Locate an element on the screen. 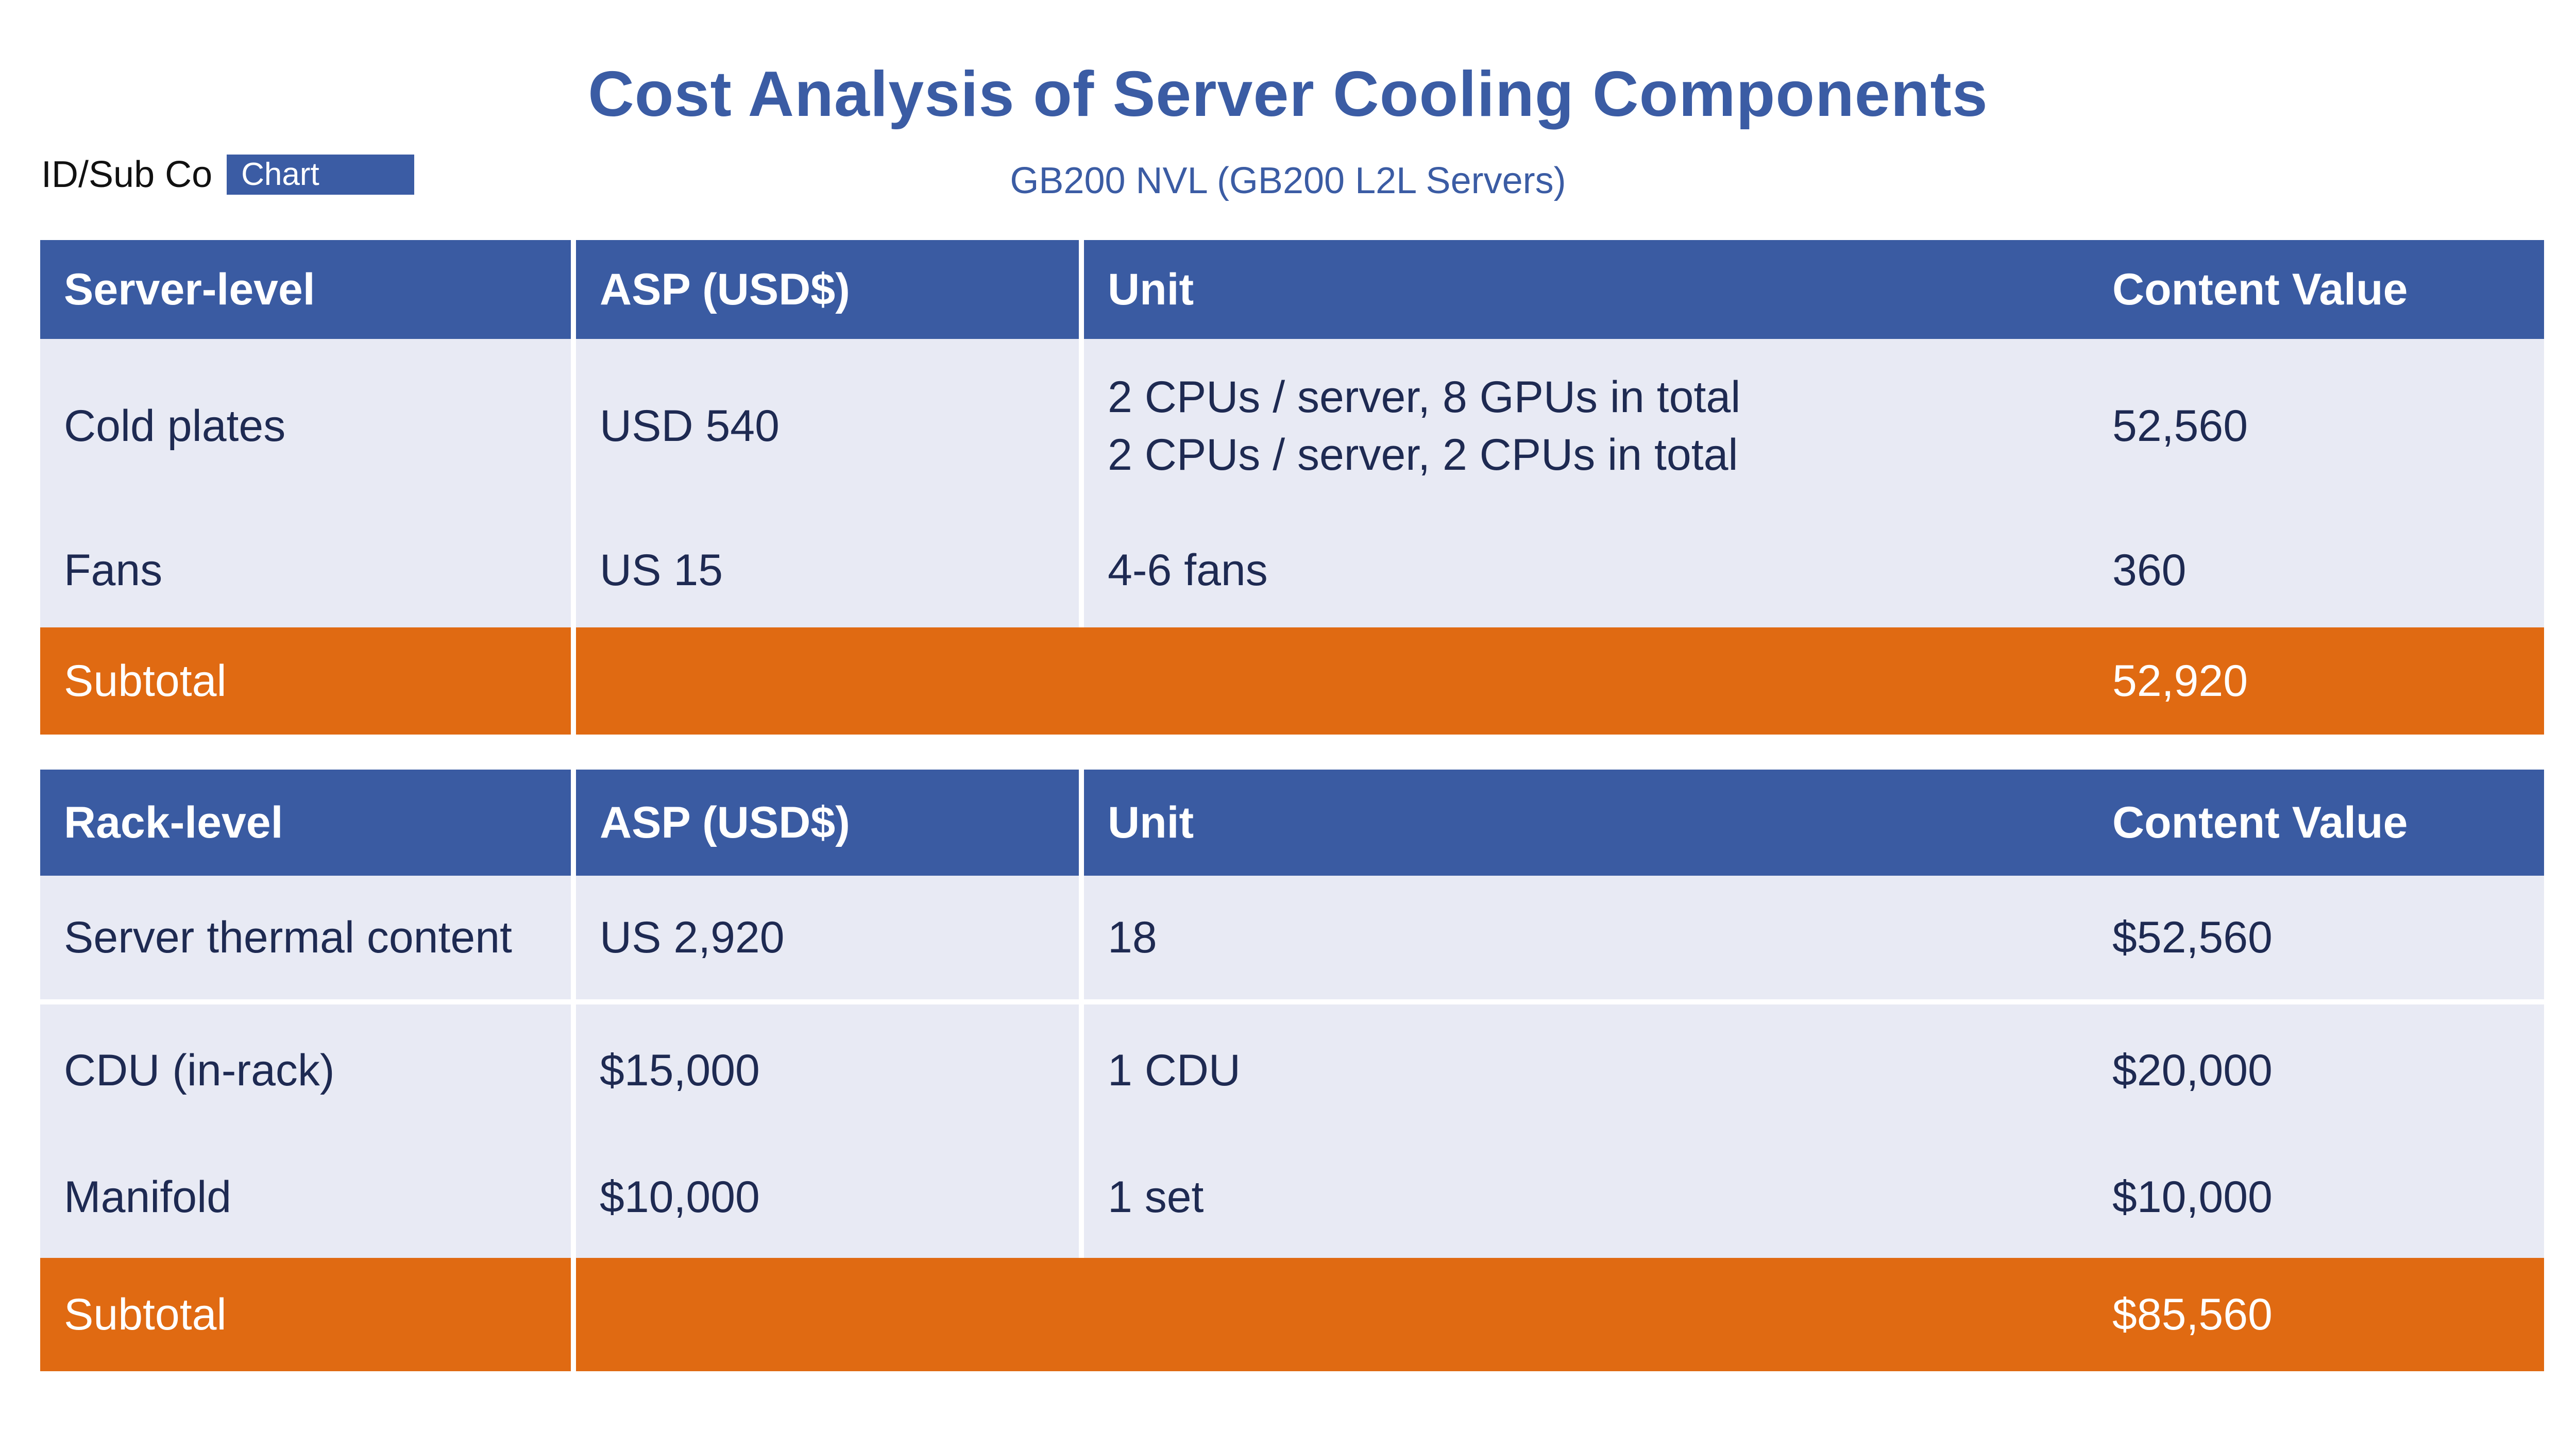 This screenshot has height=1449, width=2576. server-level-header: Server-level is located at coordinates (308, 290).